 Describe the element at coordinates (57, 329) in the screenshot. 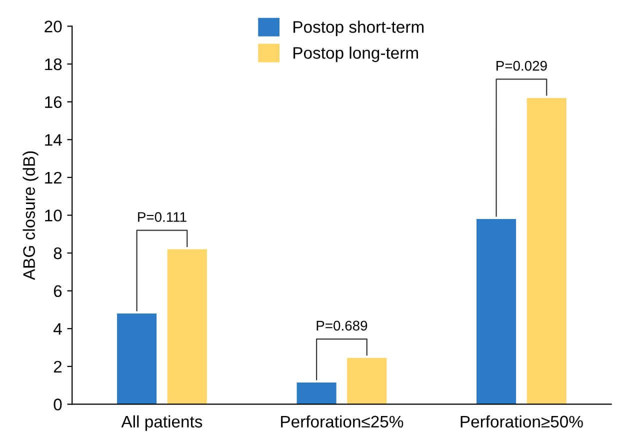

I see `y-tick-label: 4` at that location.